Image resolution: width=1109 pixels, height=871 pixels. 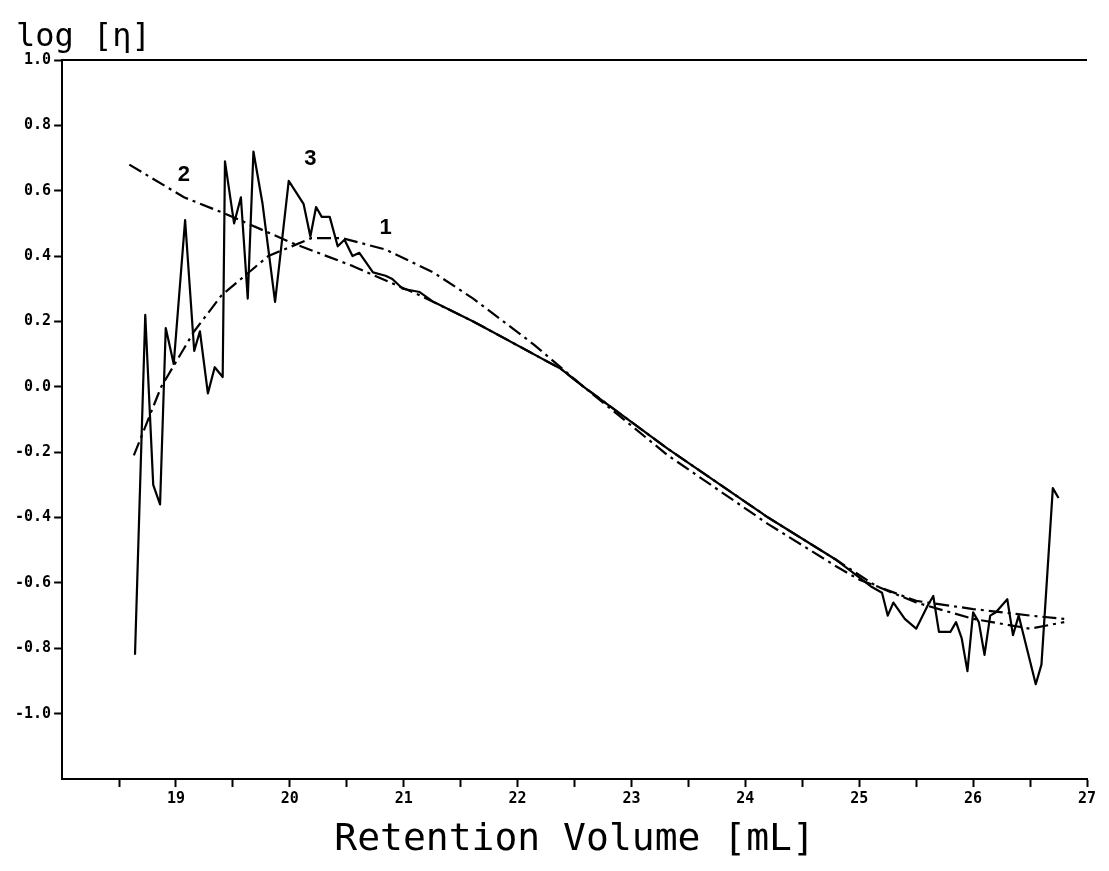 What do you see at coordinates (38, 58) in the screenshot?
I see `y-tick-label: 1.0` at bounding box center [38, 58].